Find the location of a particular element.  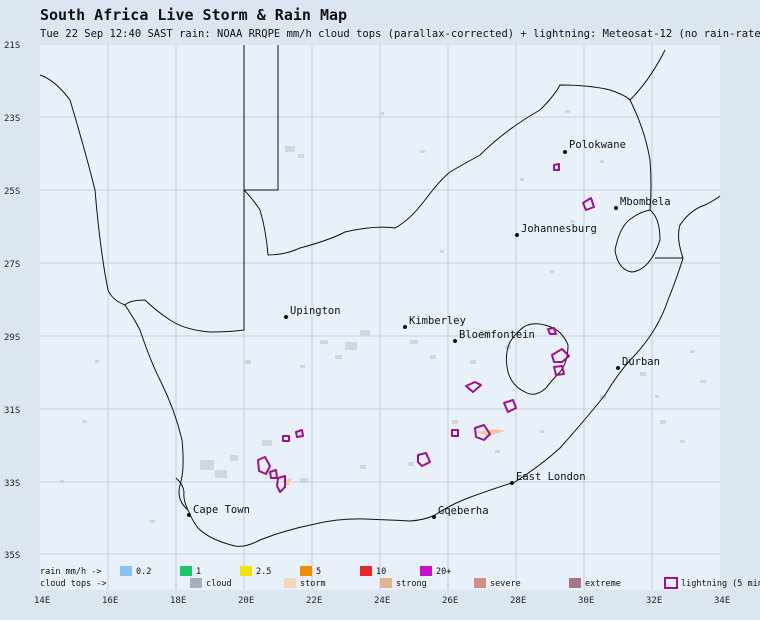

lat-label-31s: 31S is located at coordinates (12, 411).